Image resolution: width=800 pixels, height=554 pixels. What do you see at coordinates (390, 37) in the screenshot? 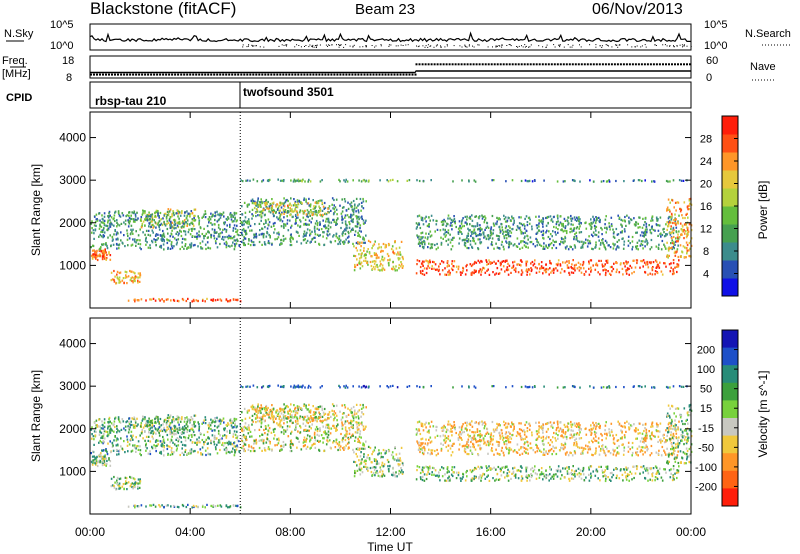
I see `noise-panel-frame` at bounding box center [390, 37].